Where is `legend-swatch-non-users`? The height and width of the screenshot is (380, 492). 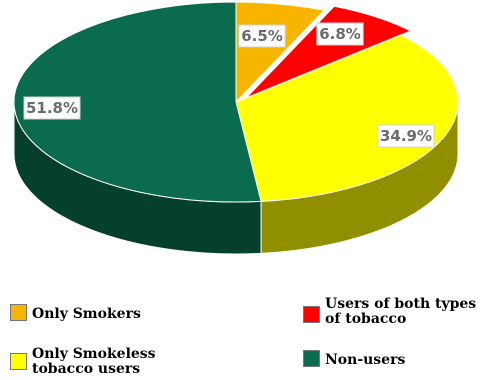
legend-swatch-non-users is located at coordinates (311, 358).